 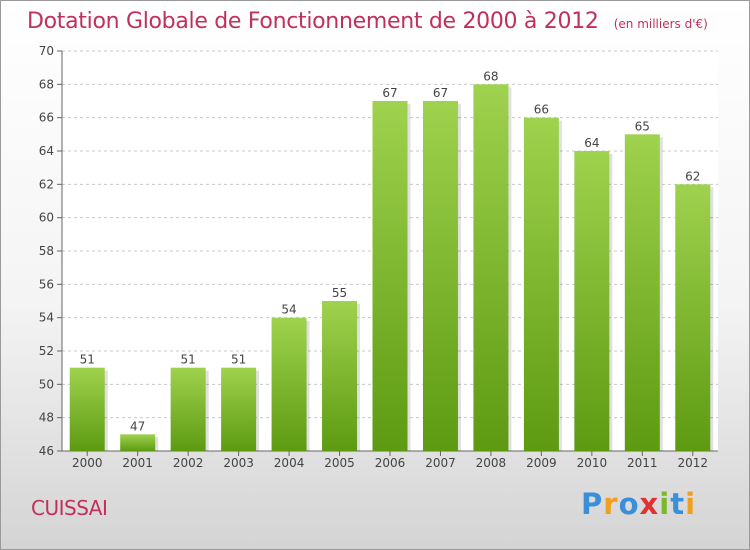 What do you see at coordinates (46, 318) in the screenshot?
I see `y-tick-label: 54` at bounding box center [46, 318].